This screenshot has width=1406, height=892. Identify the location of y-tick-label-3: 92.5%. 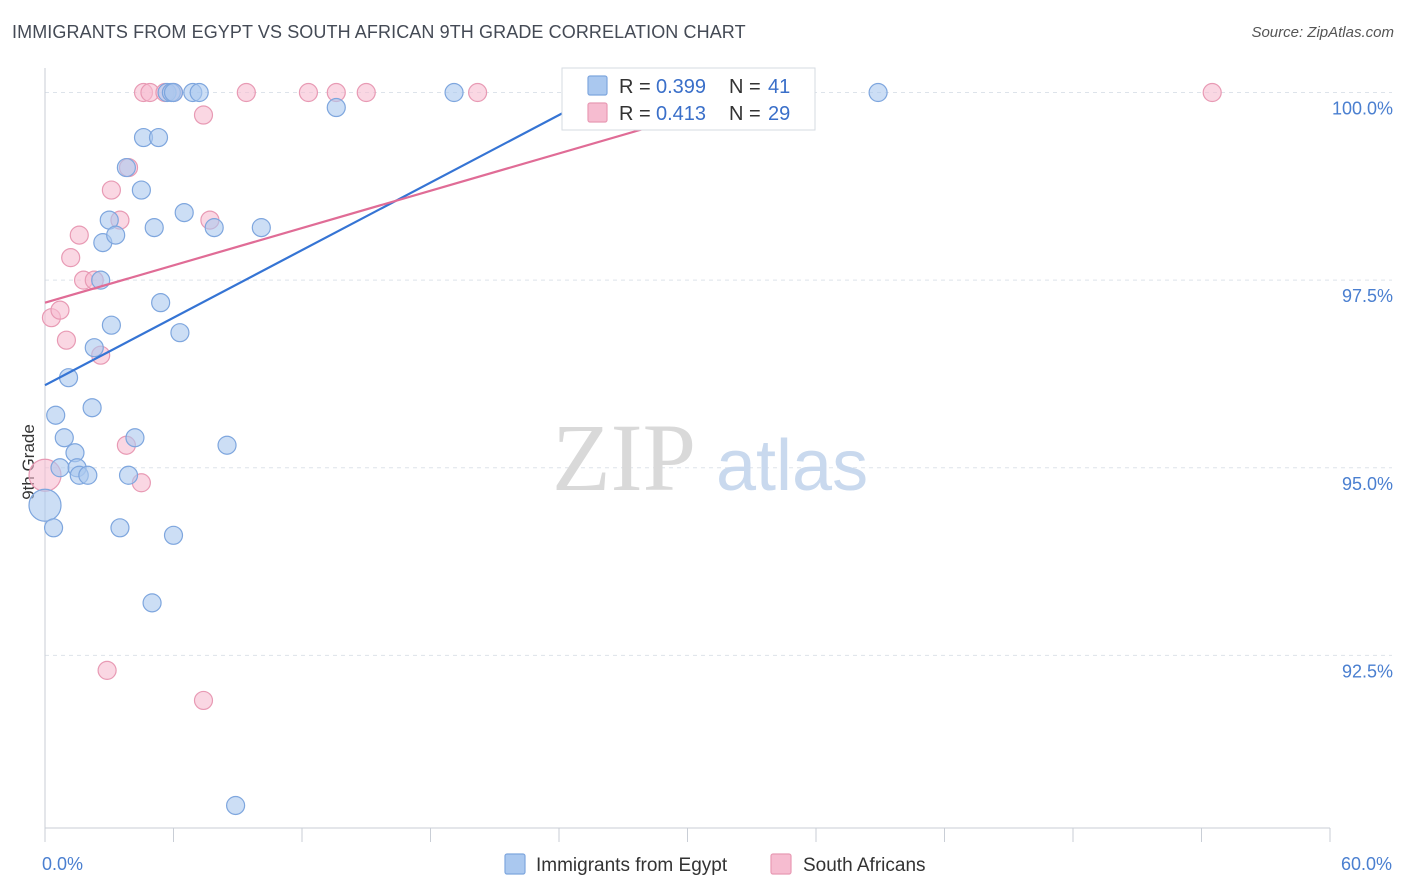
(1367, 671).